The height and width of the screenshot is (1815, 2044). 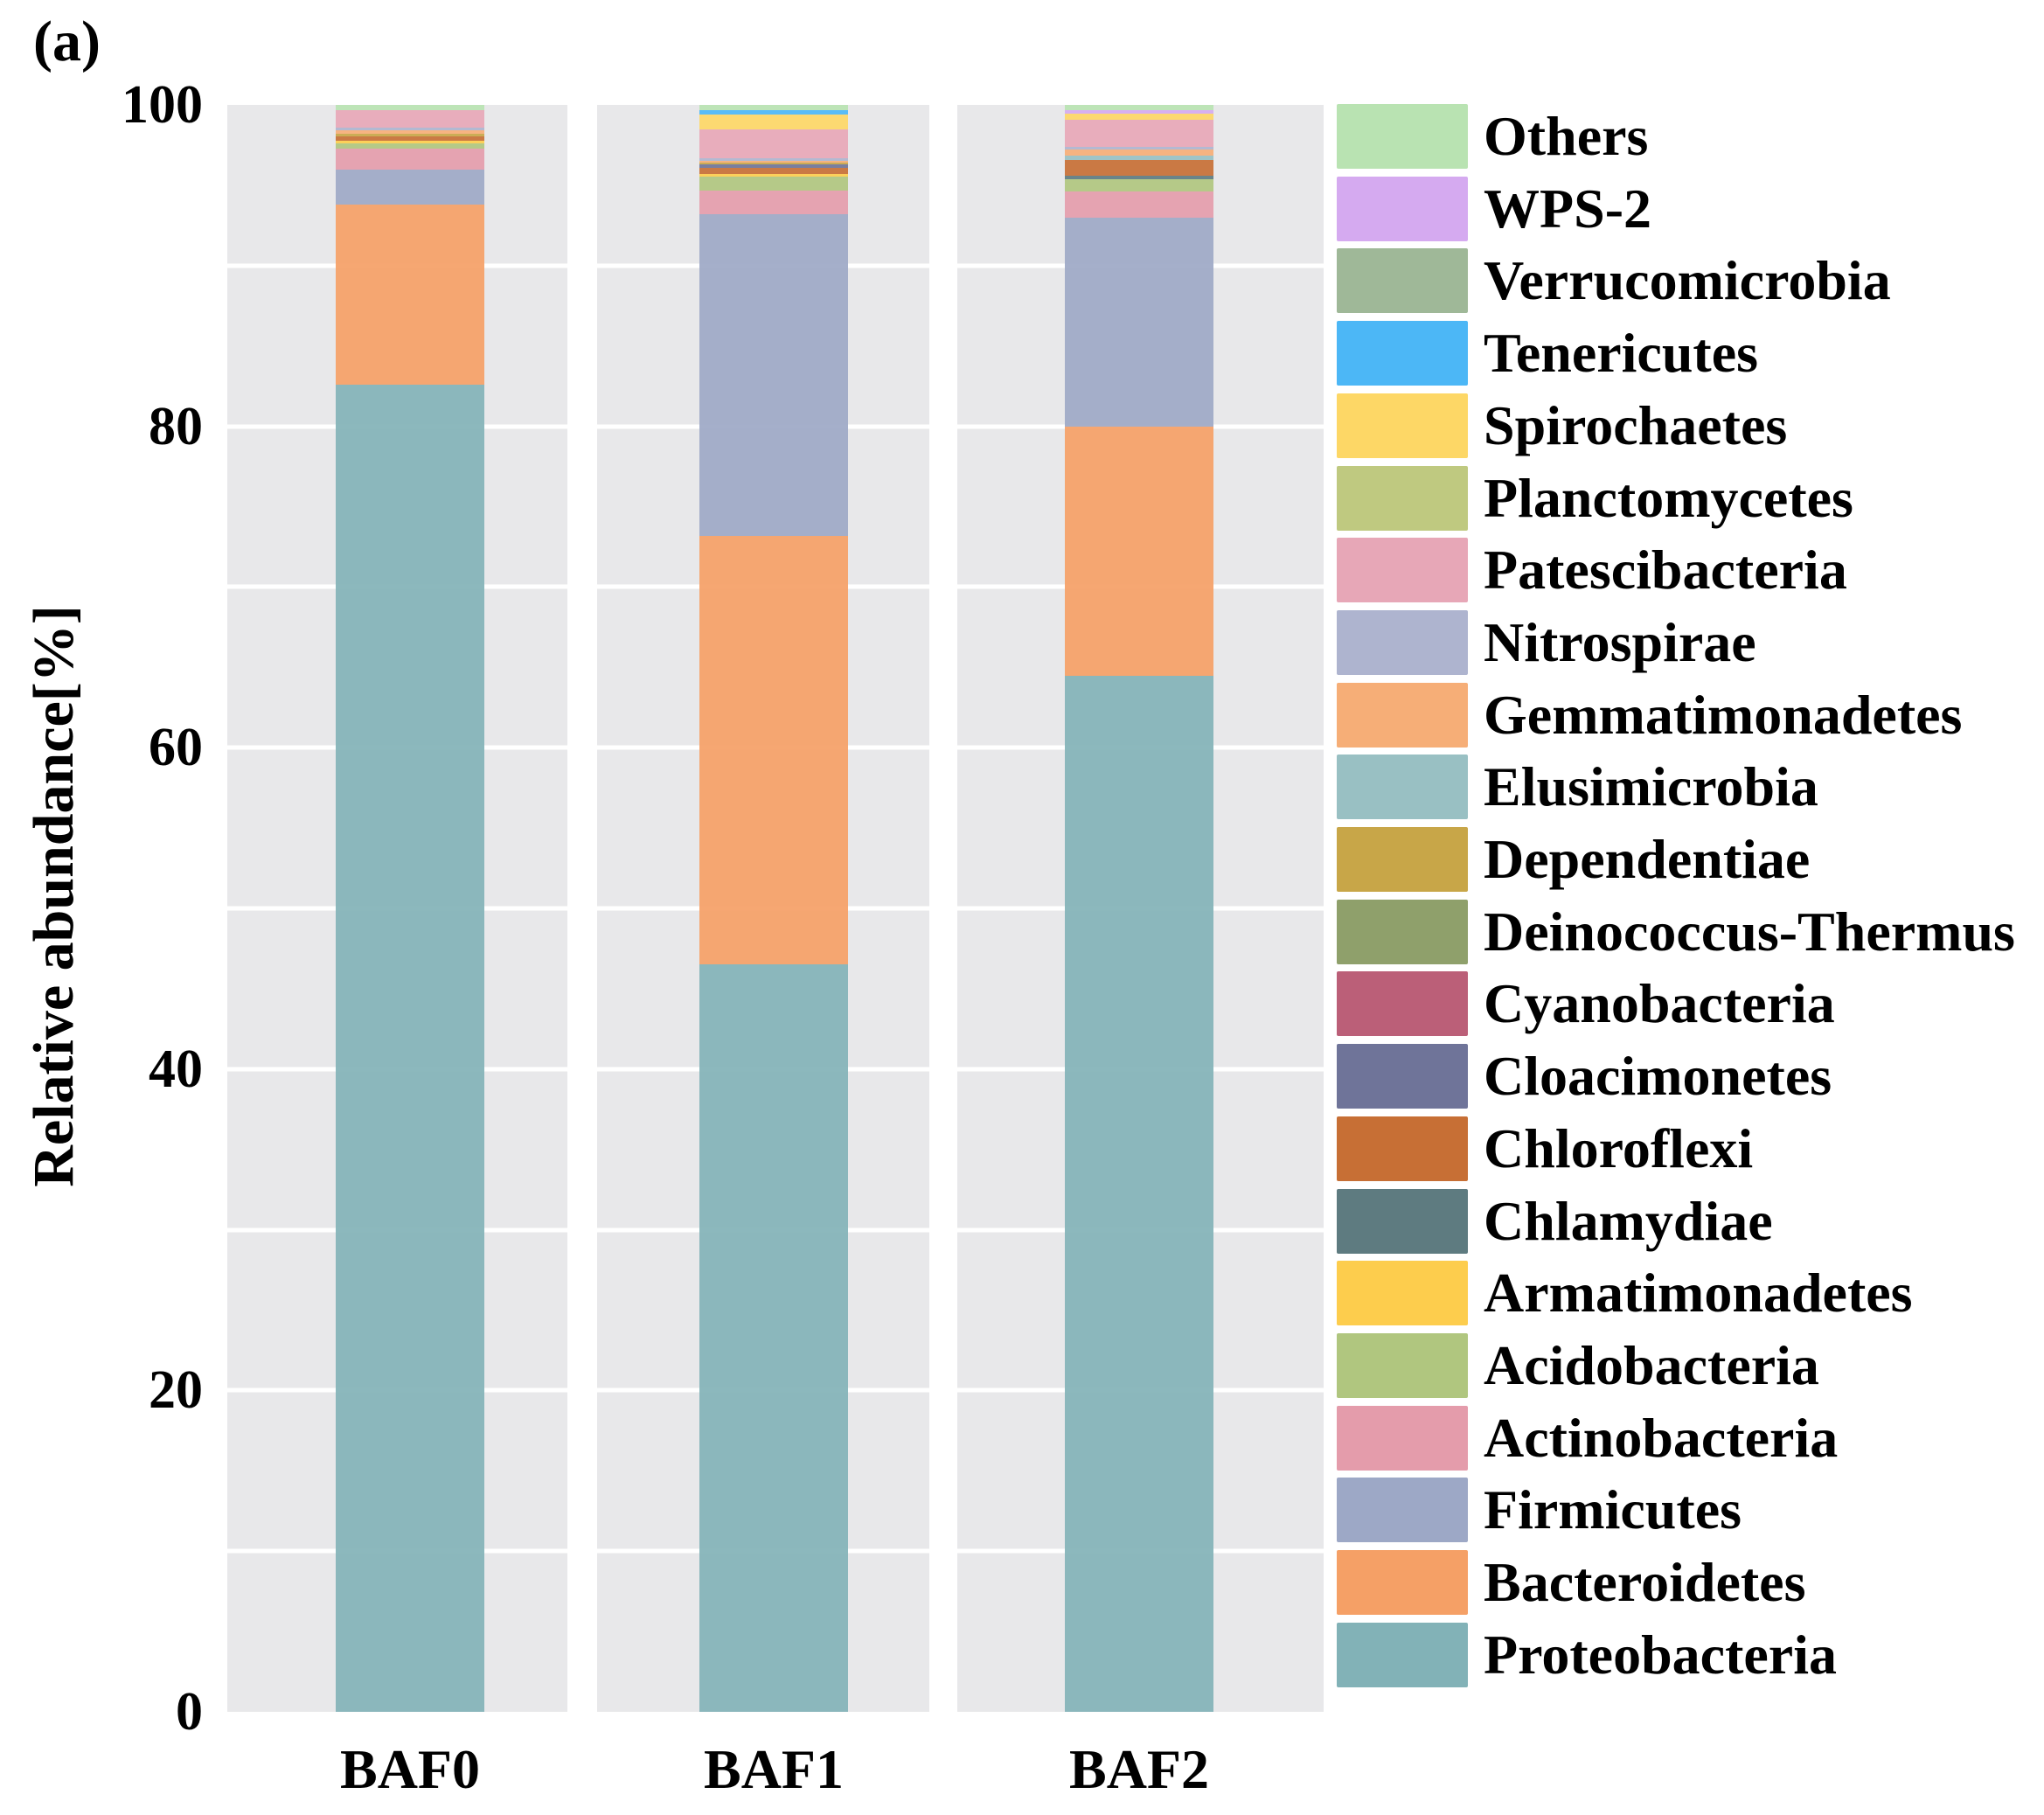 What do you see at coordinates (1659, 1004) in the screenshot?
I see `legend-label-Cyanobacteria: Cyanobacteria` at bounding box center [1659, 1004].